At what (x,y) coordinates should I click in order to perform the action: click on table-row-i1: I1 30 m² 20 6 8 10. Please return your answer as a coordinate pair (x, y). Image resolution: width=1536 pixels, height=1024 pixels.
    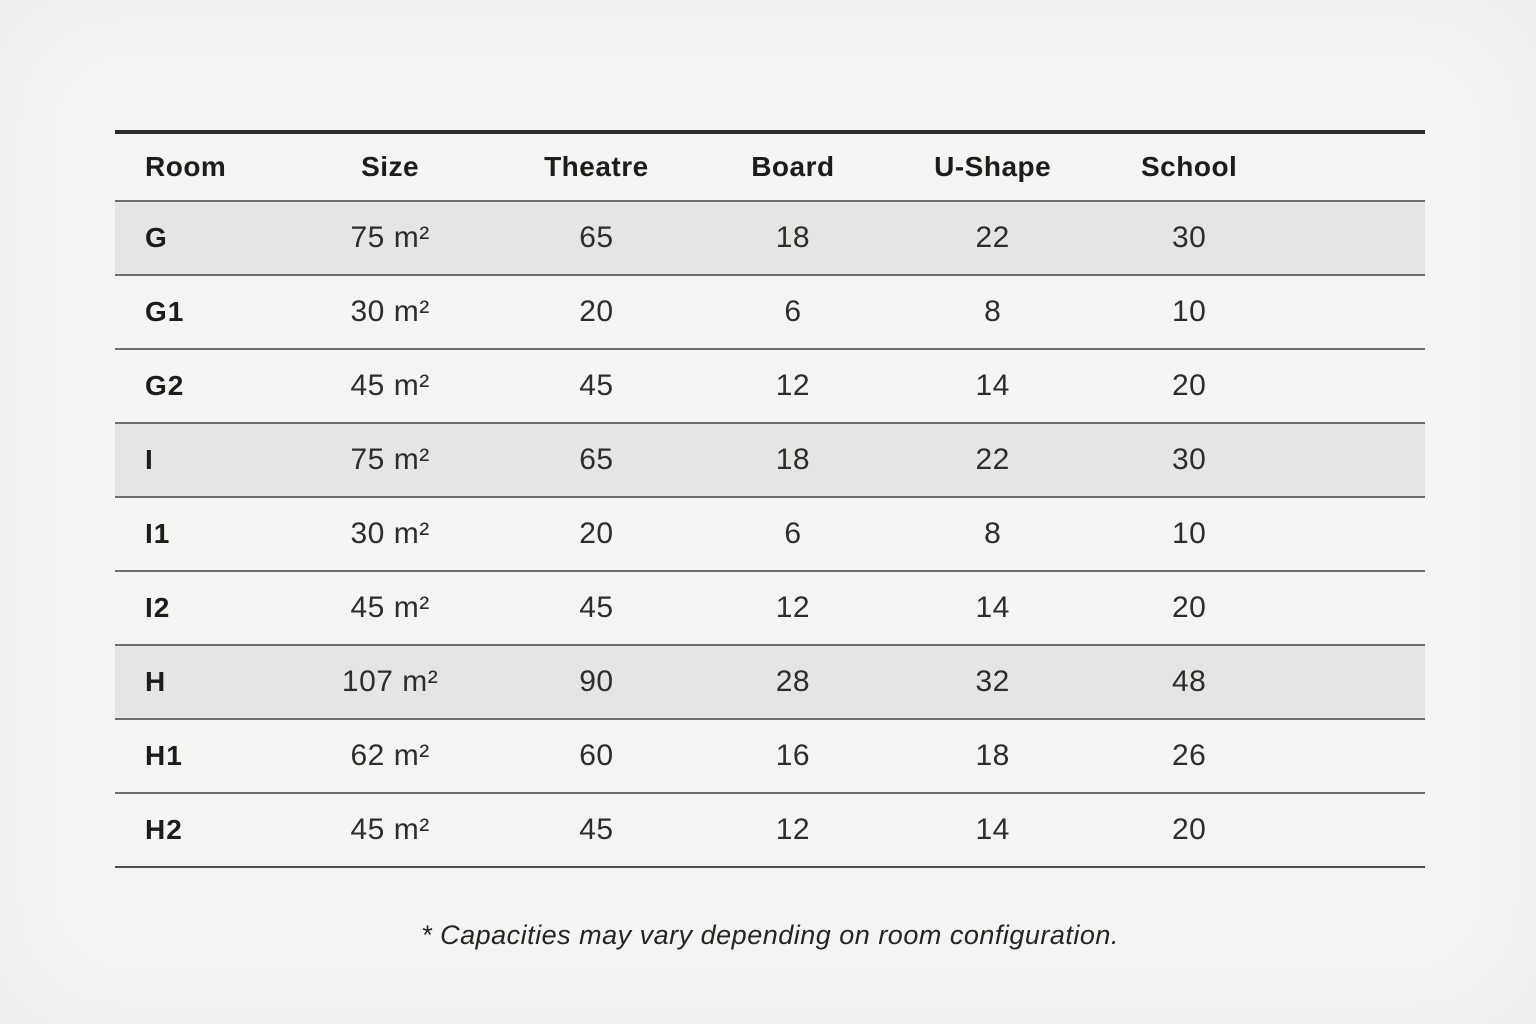
    Looking at the image, I should click on (770, 533).